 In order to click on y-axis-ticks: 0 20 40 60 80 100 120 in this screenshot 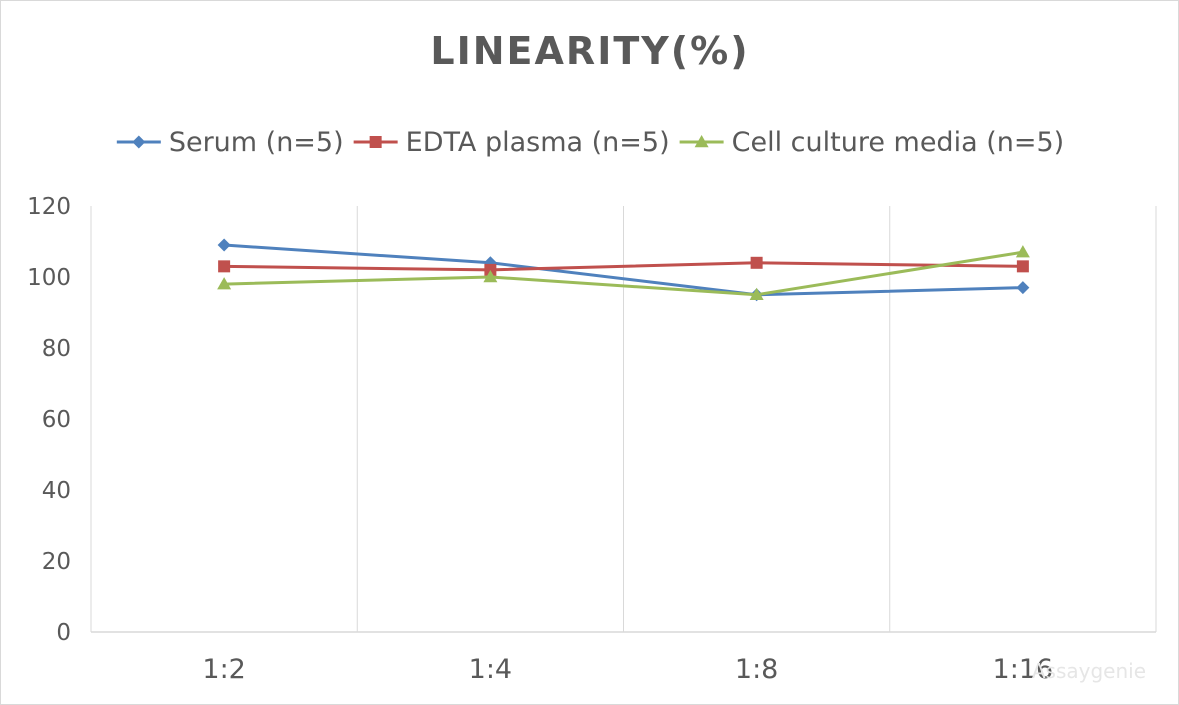, I will do `click(49, 420)`.